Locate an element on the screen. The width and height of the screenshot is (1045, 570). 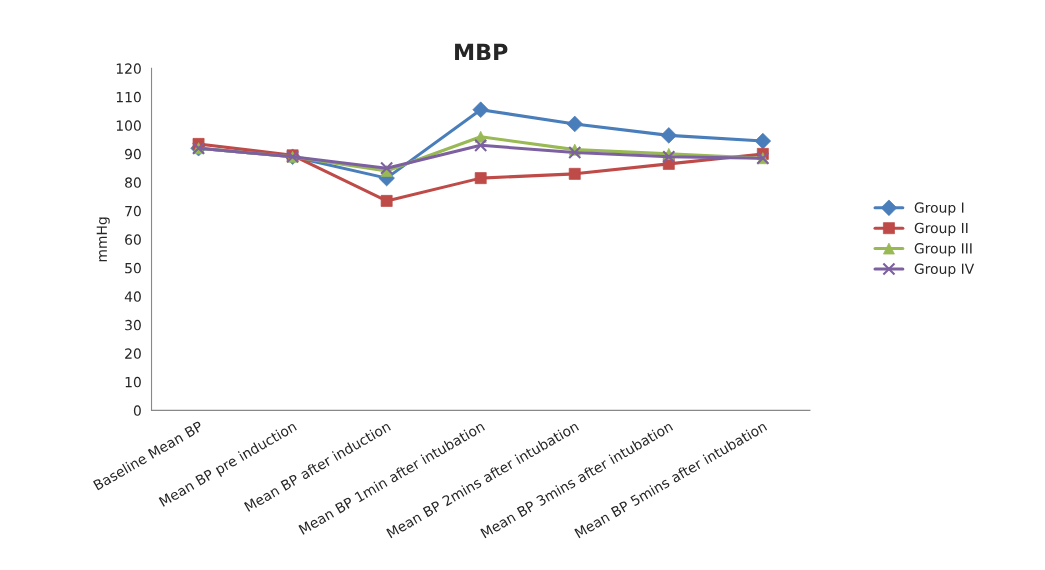
y-tick-label: 30 is located at coordinates (133, 325).